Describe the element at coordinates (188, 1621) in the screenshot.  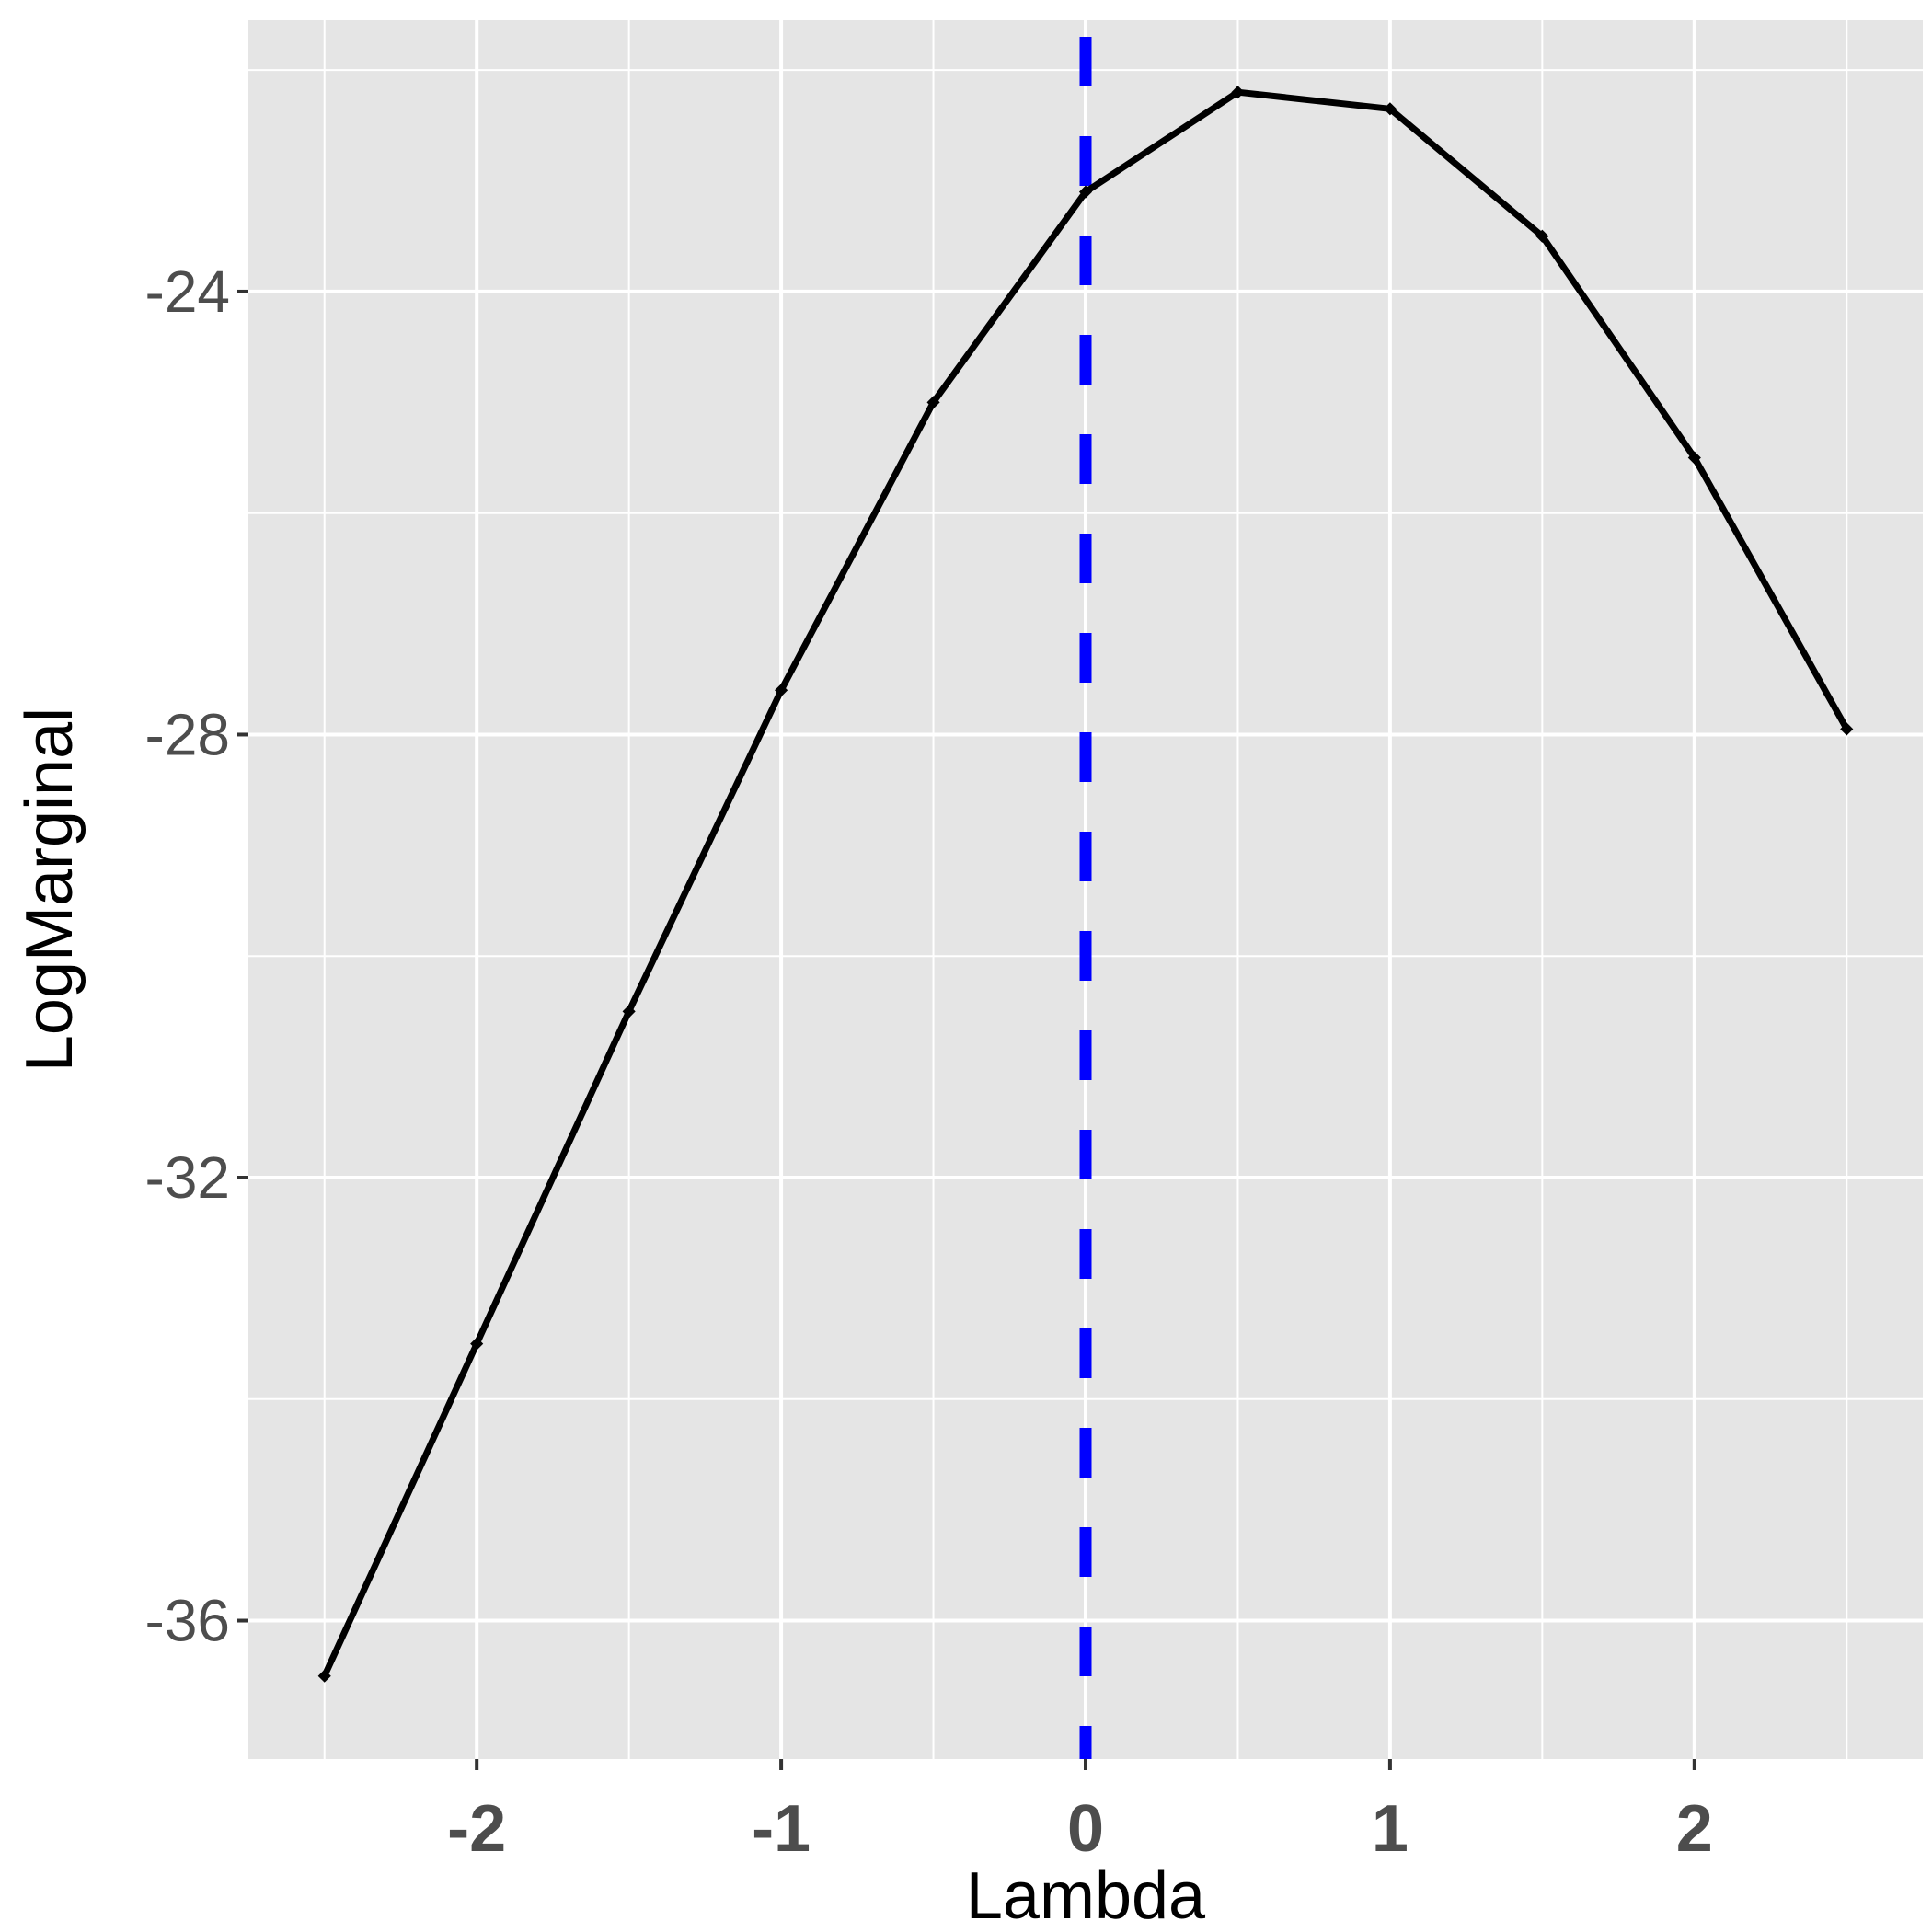
I see `y-tick-label: -36` at that location.